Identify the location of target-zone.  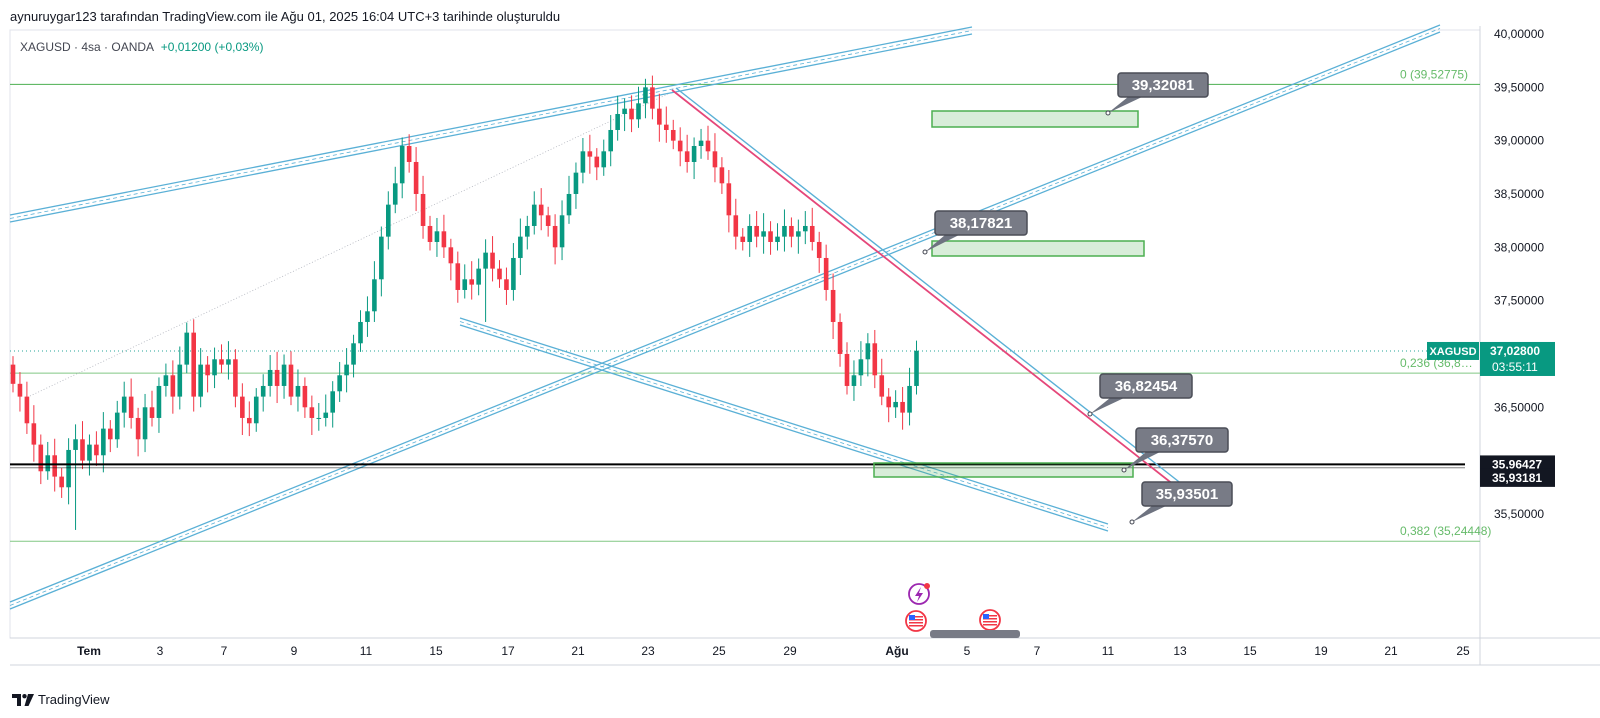
(1003, 470).